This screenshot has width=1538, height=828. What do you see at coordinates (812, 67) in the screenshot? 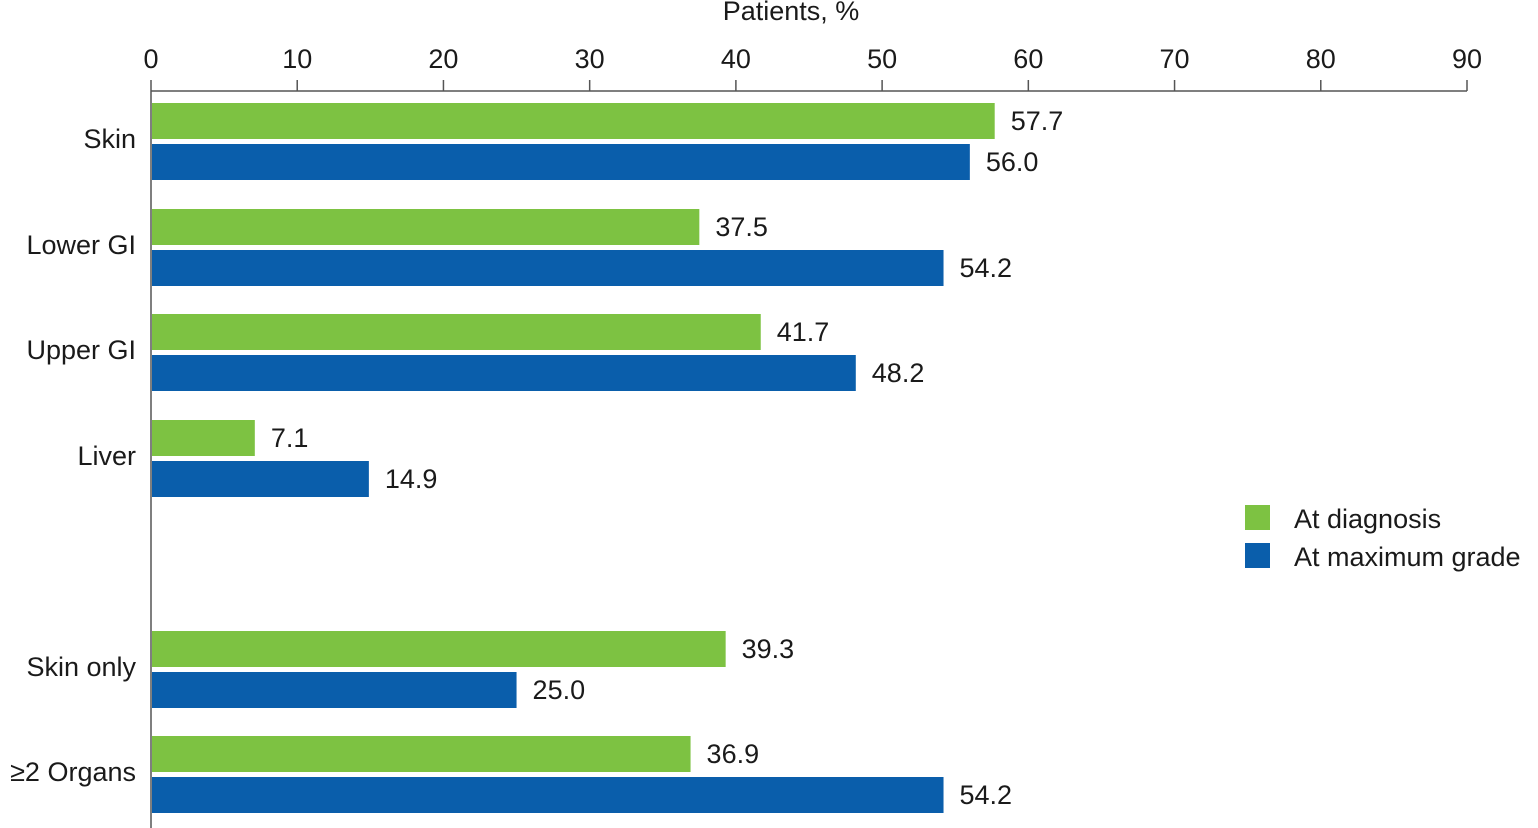
I see `x-axis-ticks: 0 10 20 30 40 50 60 70 80 90` at bounding box center [812, 67].